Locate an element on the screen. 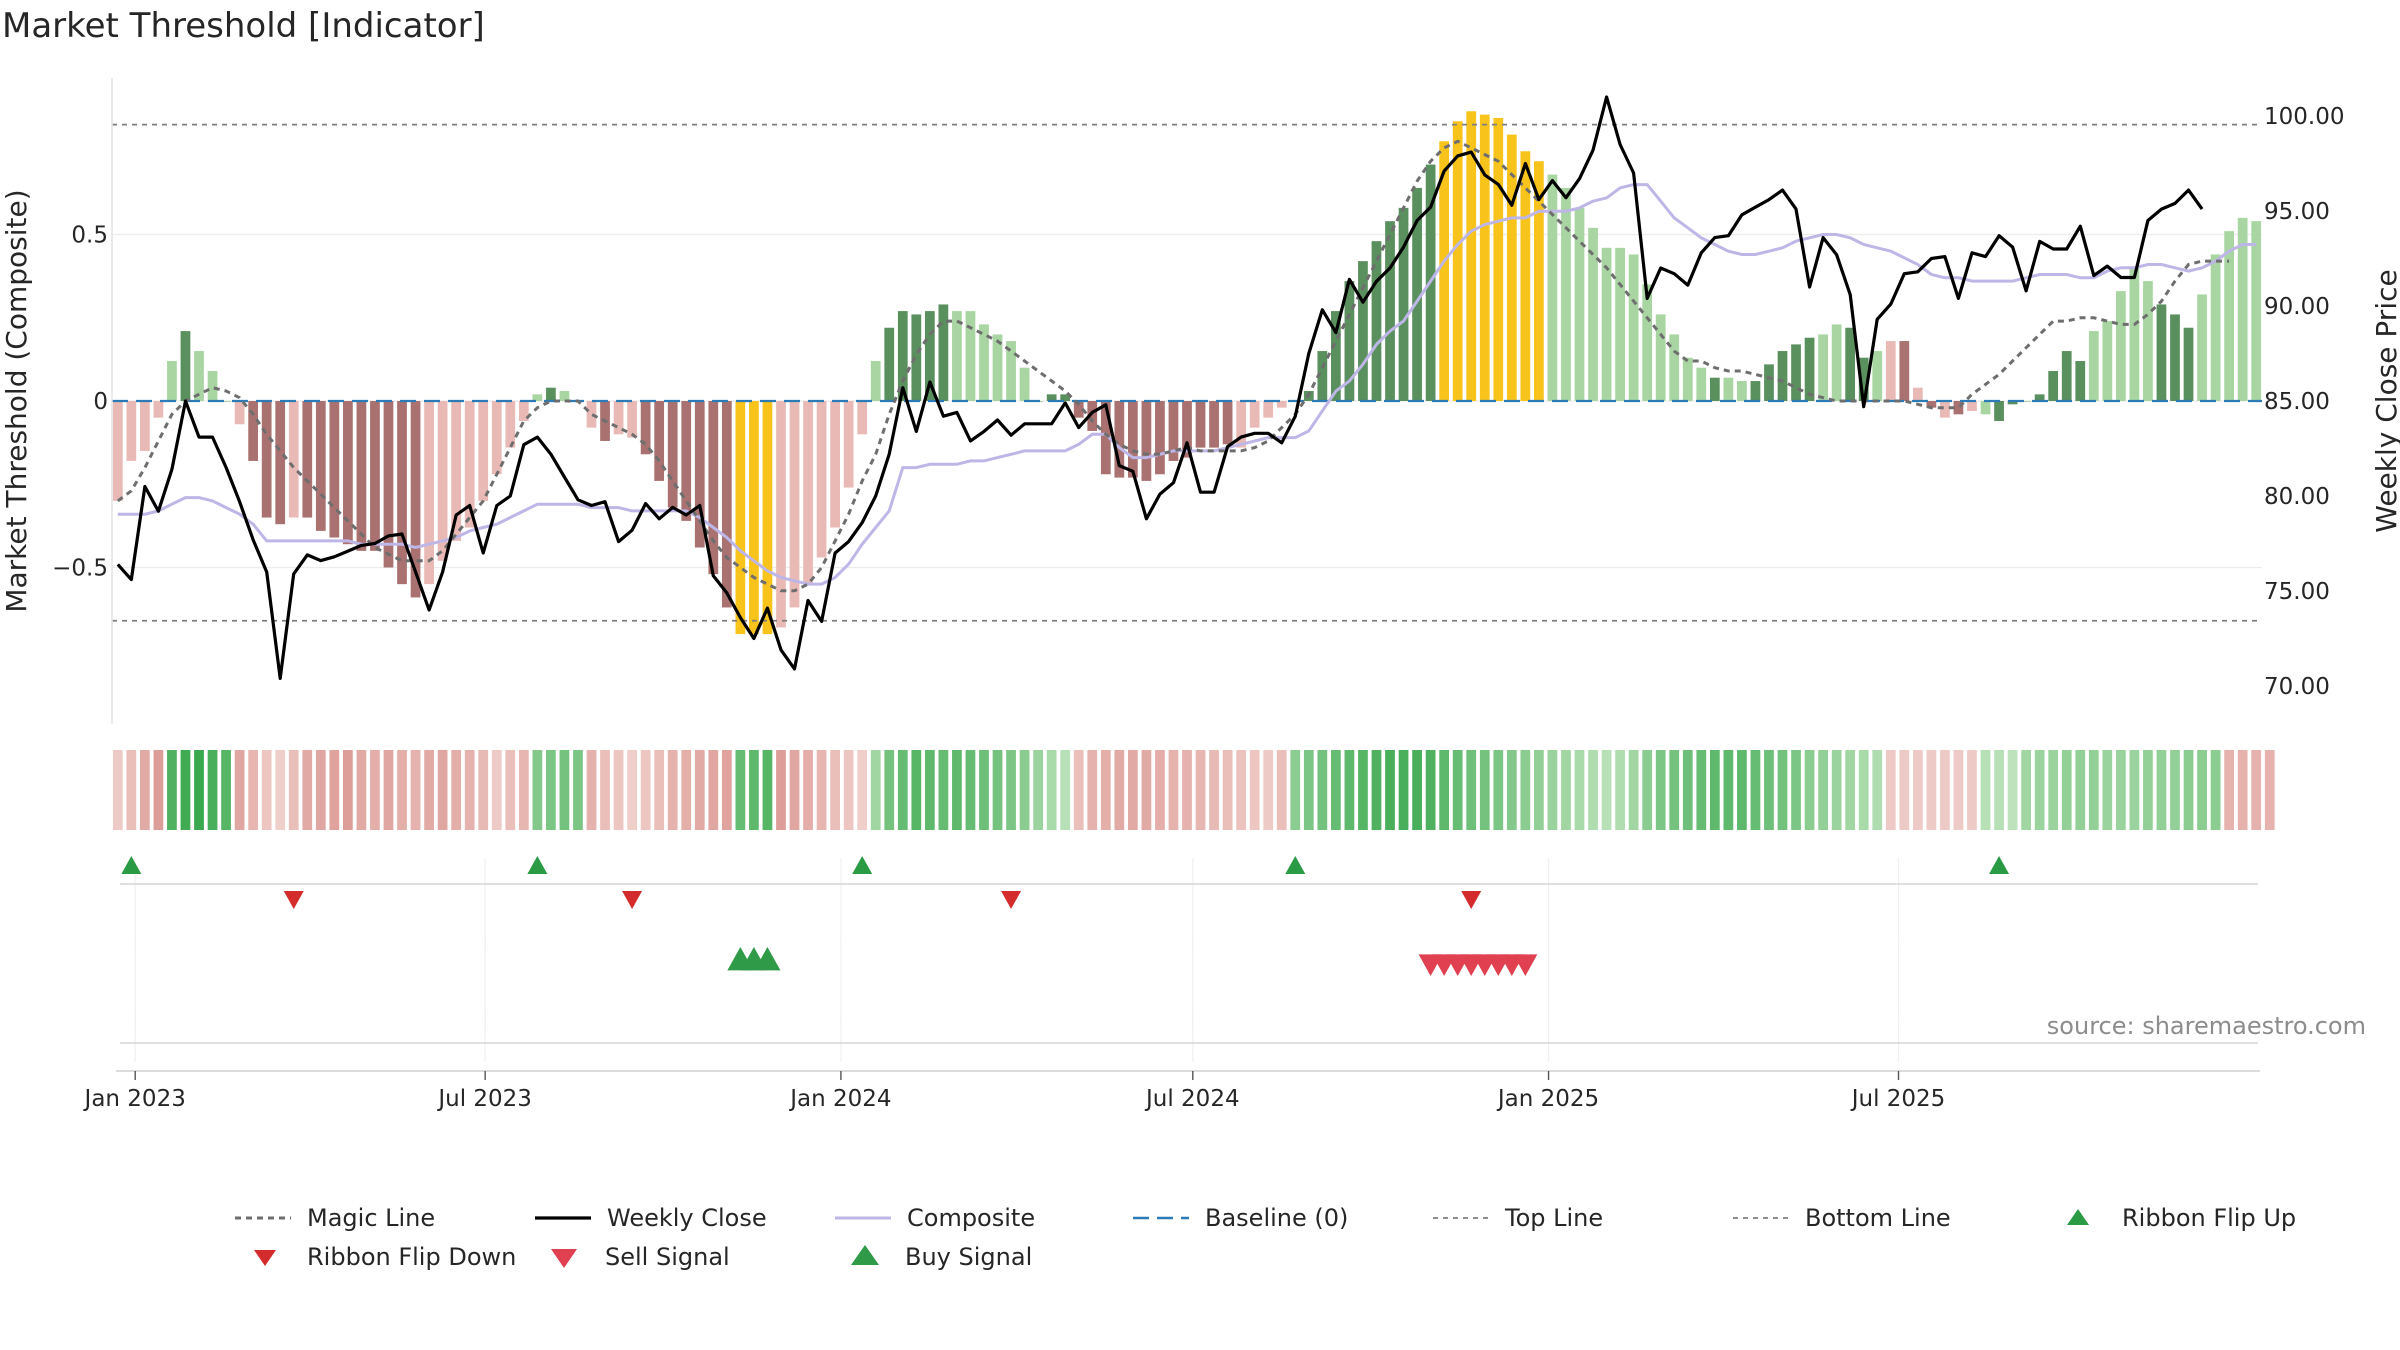 This screenshot has height=1350, width=2400. legend-item-top: Top Line is located at coordinates (1518, 1218).